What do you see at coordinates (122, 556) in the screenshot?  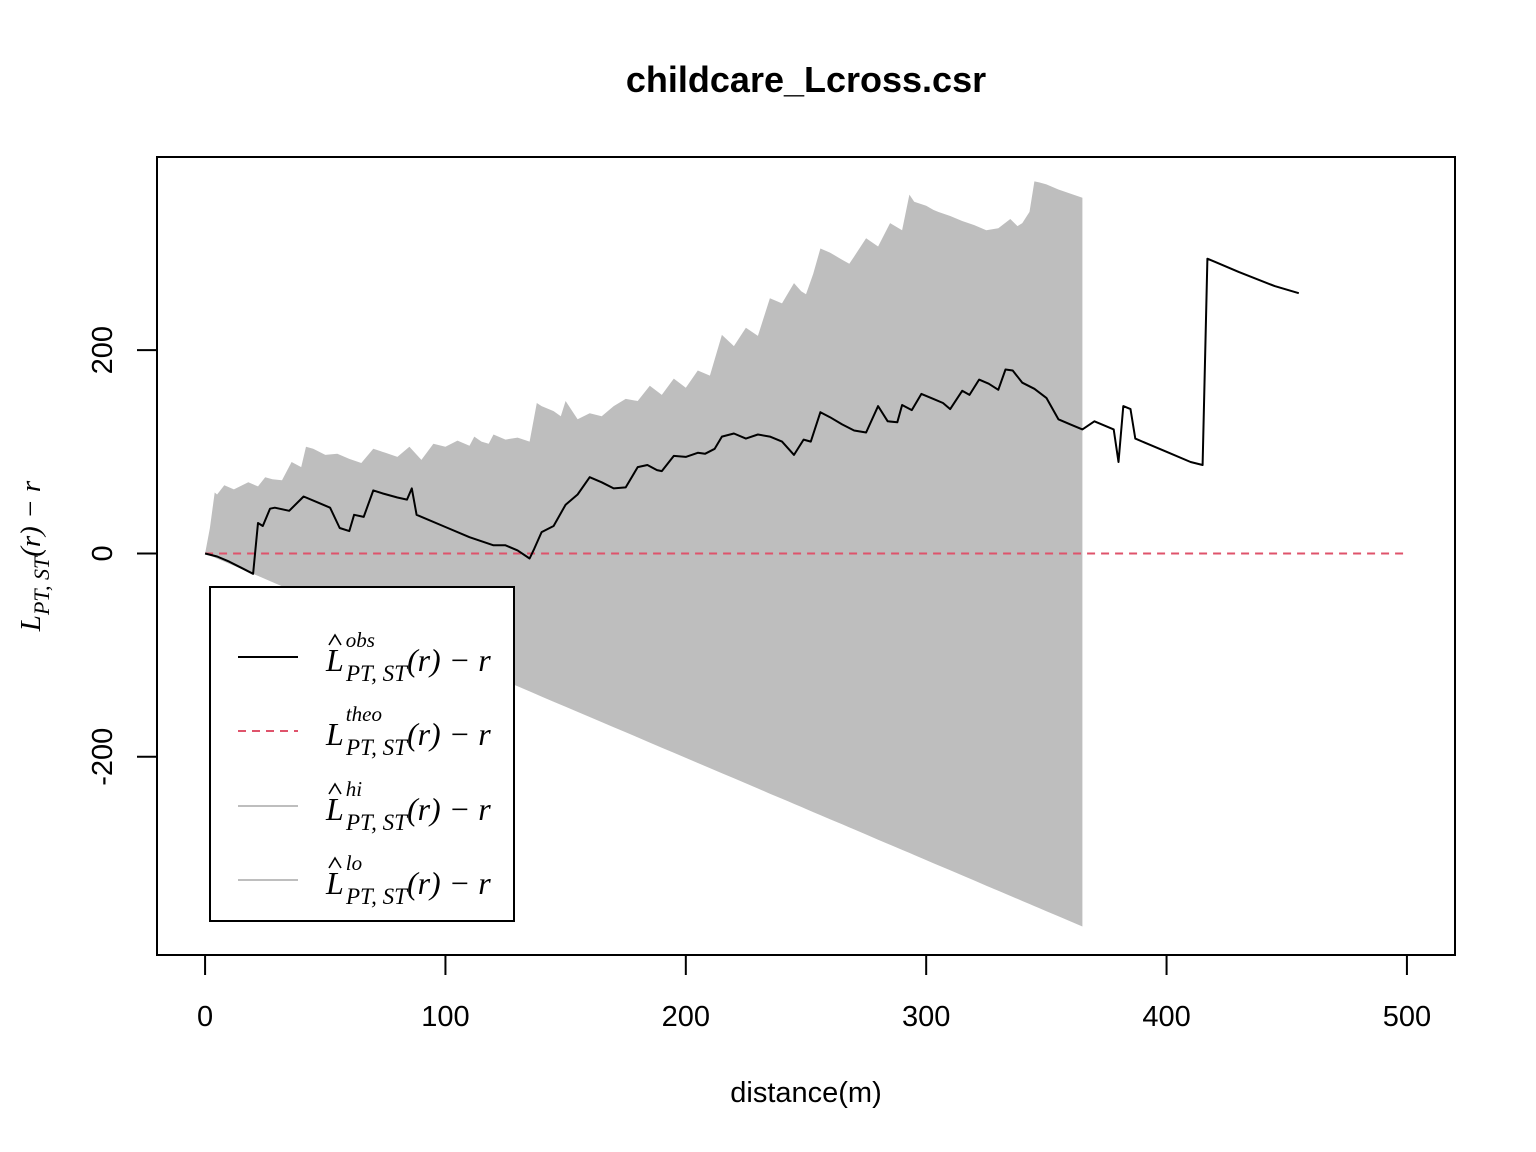 I see `y-axis: -200 0 200` at bounding box center [122, 556].